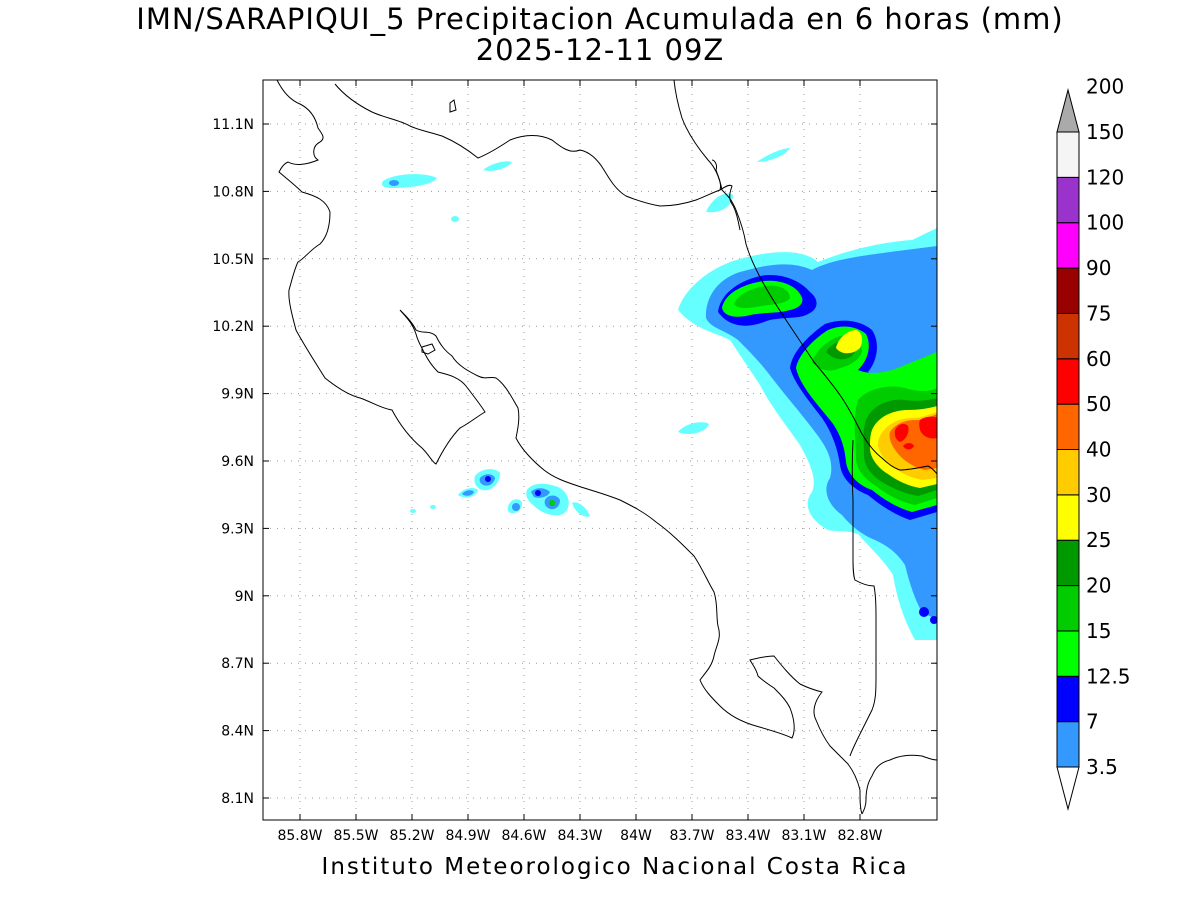 This screenshot has width=1200, height=900. What do you see at coordinates (244, 597) in the screenshot?
I see `lat-tick-label: 9N` at bounding box center [244, 597].